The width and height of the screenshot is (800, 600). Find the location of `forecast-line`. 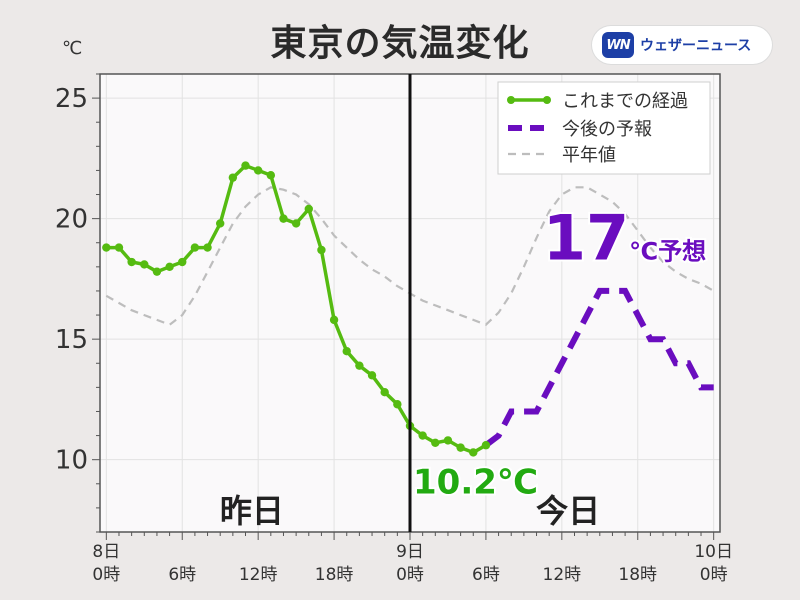

forecast-line is located at coordinates (599, 367).